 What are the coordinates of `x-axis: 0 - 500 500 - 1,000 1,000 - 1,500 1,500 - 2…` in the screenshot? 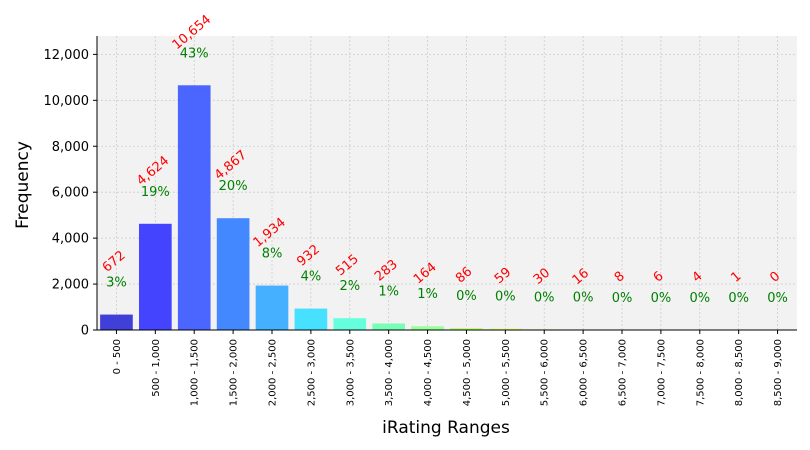 It's located at (447, 367).